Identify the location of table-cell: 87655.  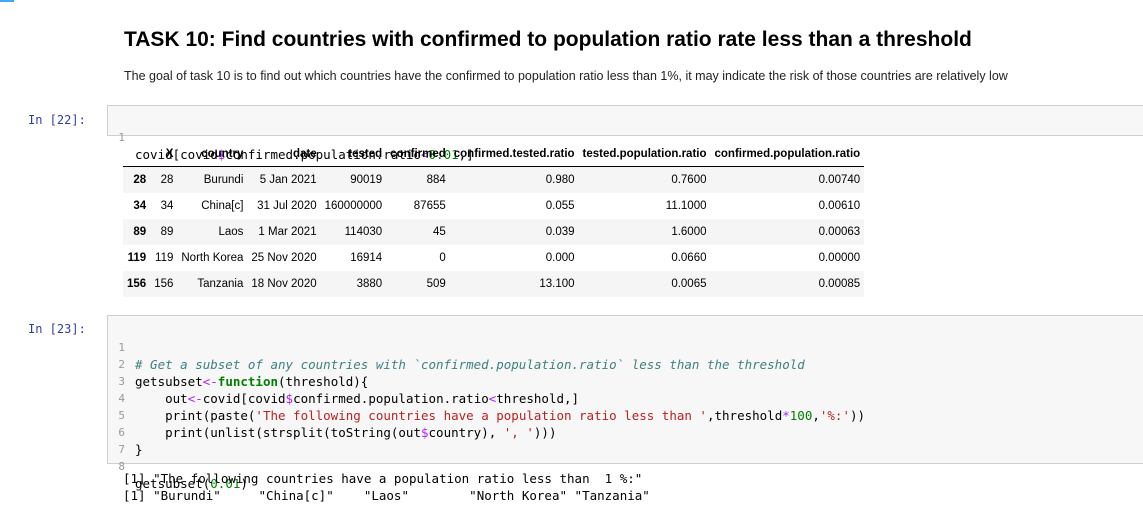
(429, 206).